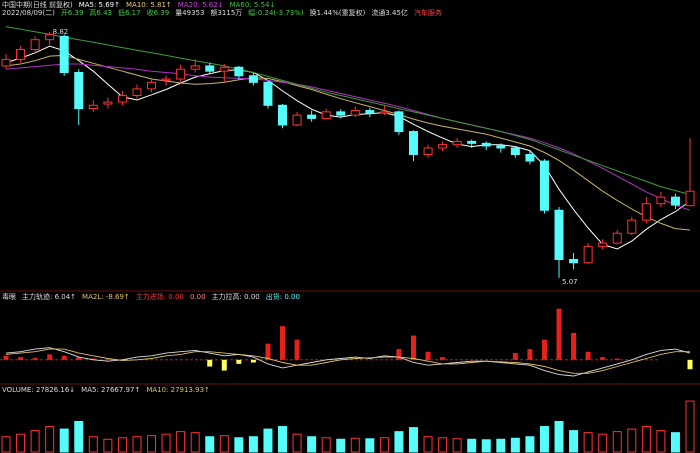  I want to click on header-text: 收6.39, so click(158, 12).